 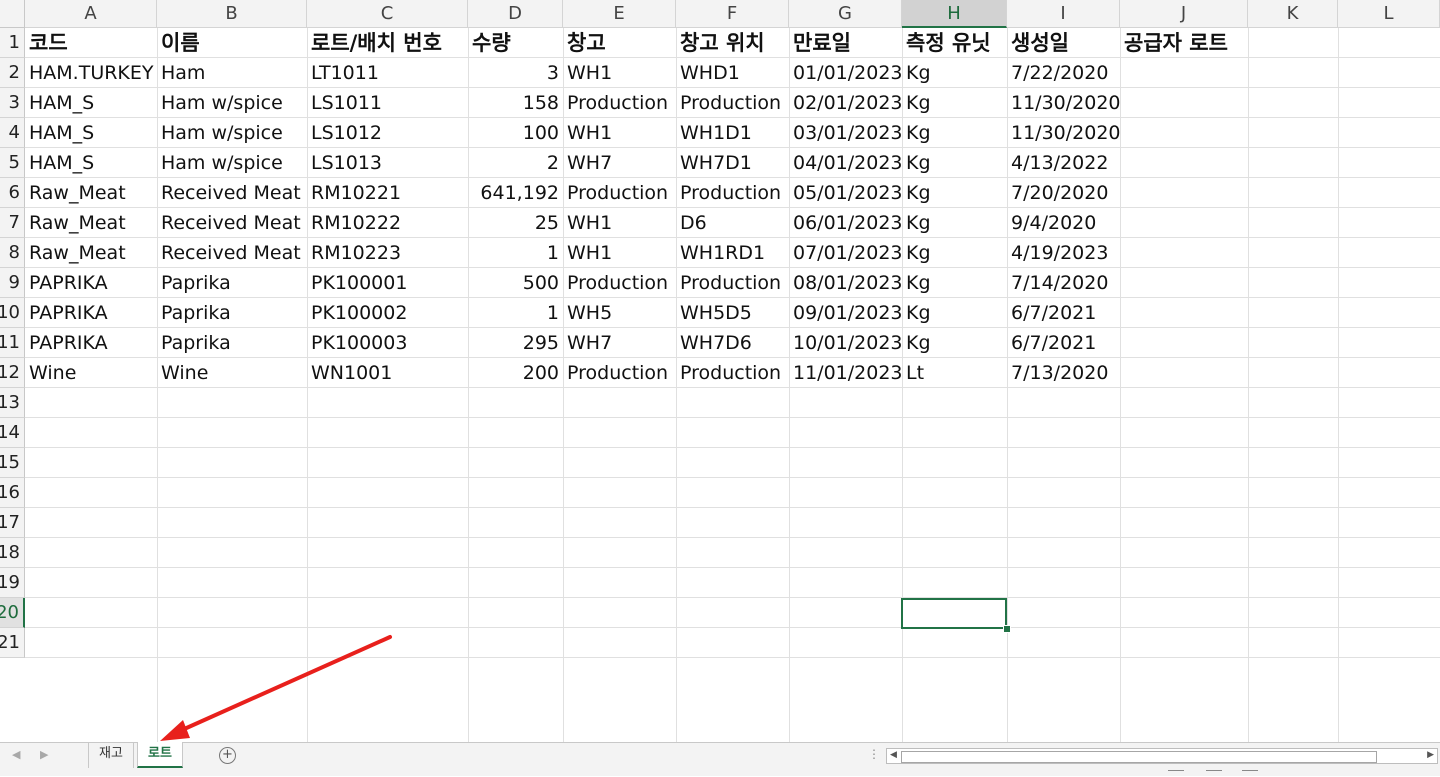 I want to click on cell-H1: 측정 유닛, so click(x=948, y=43).